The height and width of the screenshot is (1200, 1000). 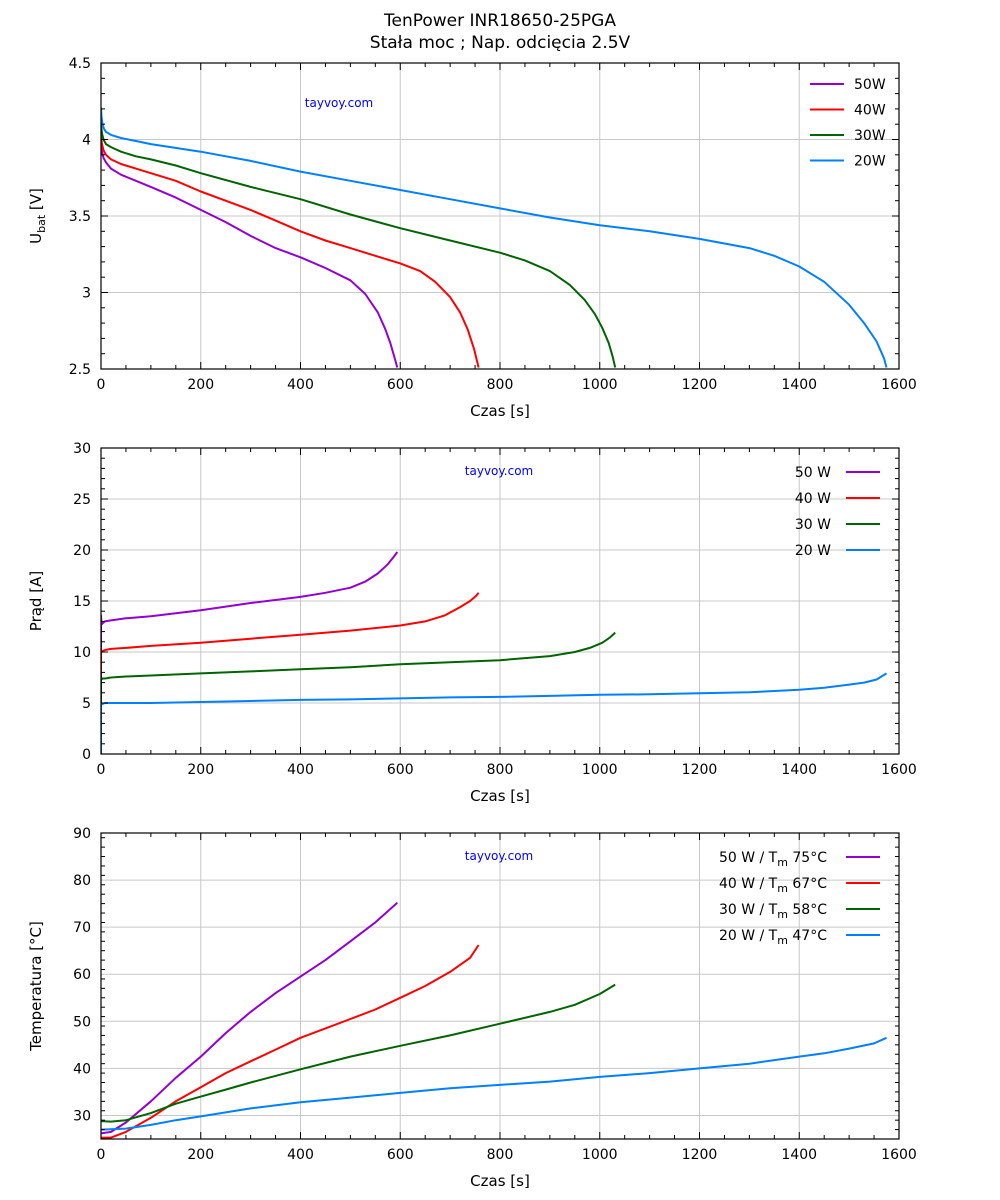 What do you see at coordinates (250, 652) in the screenshot?
I see `series-line-50w` at bounding box center [250, 652].